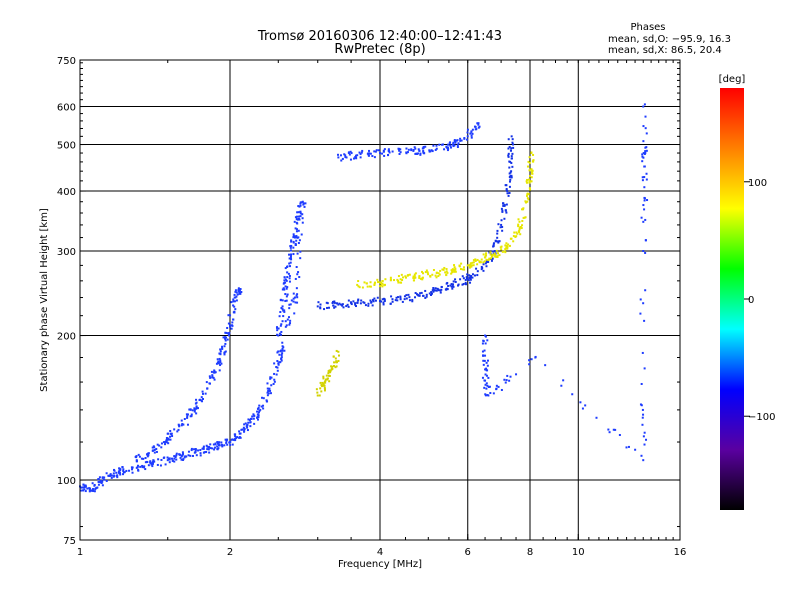 This screenshot has width=800, height=600. I want to click on y-tick-label: 600, so click(66, 108).